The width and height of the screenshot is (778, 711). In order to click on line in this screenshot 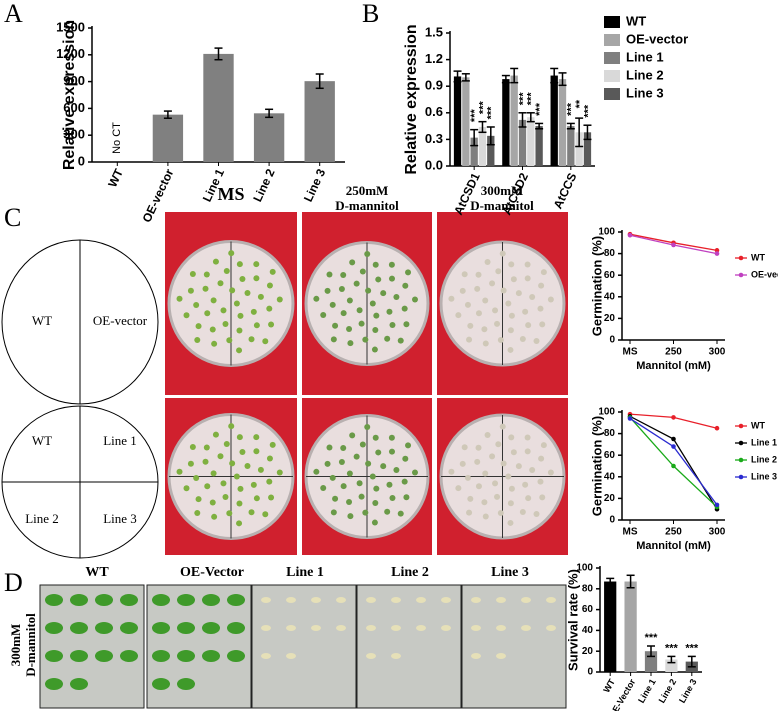, I will do `click(673, 462)`.